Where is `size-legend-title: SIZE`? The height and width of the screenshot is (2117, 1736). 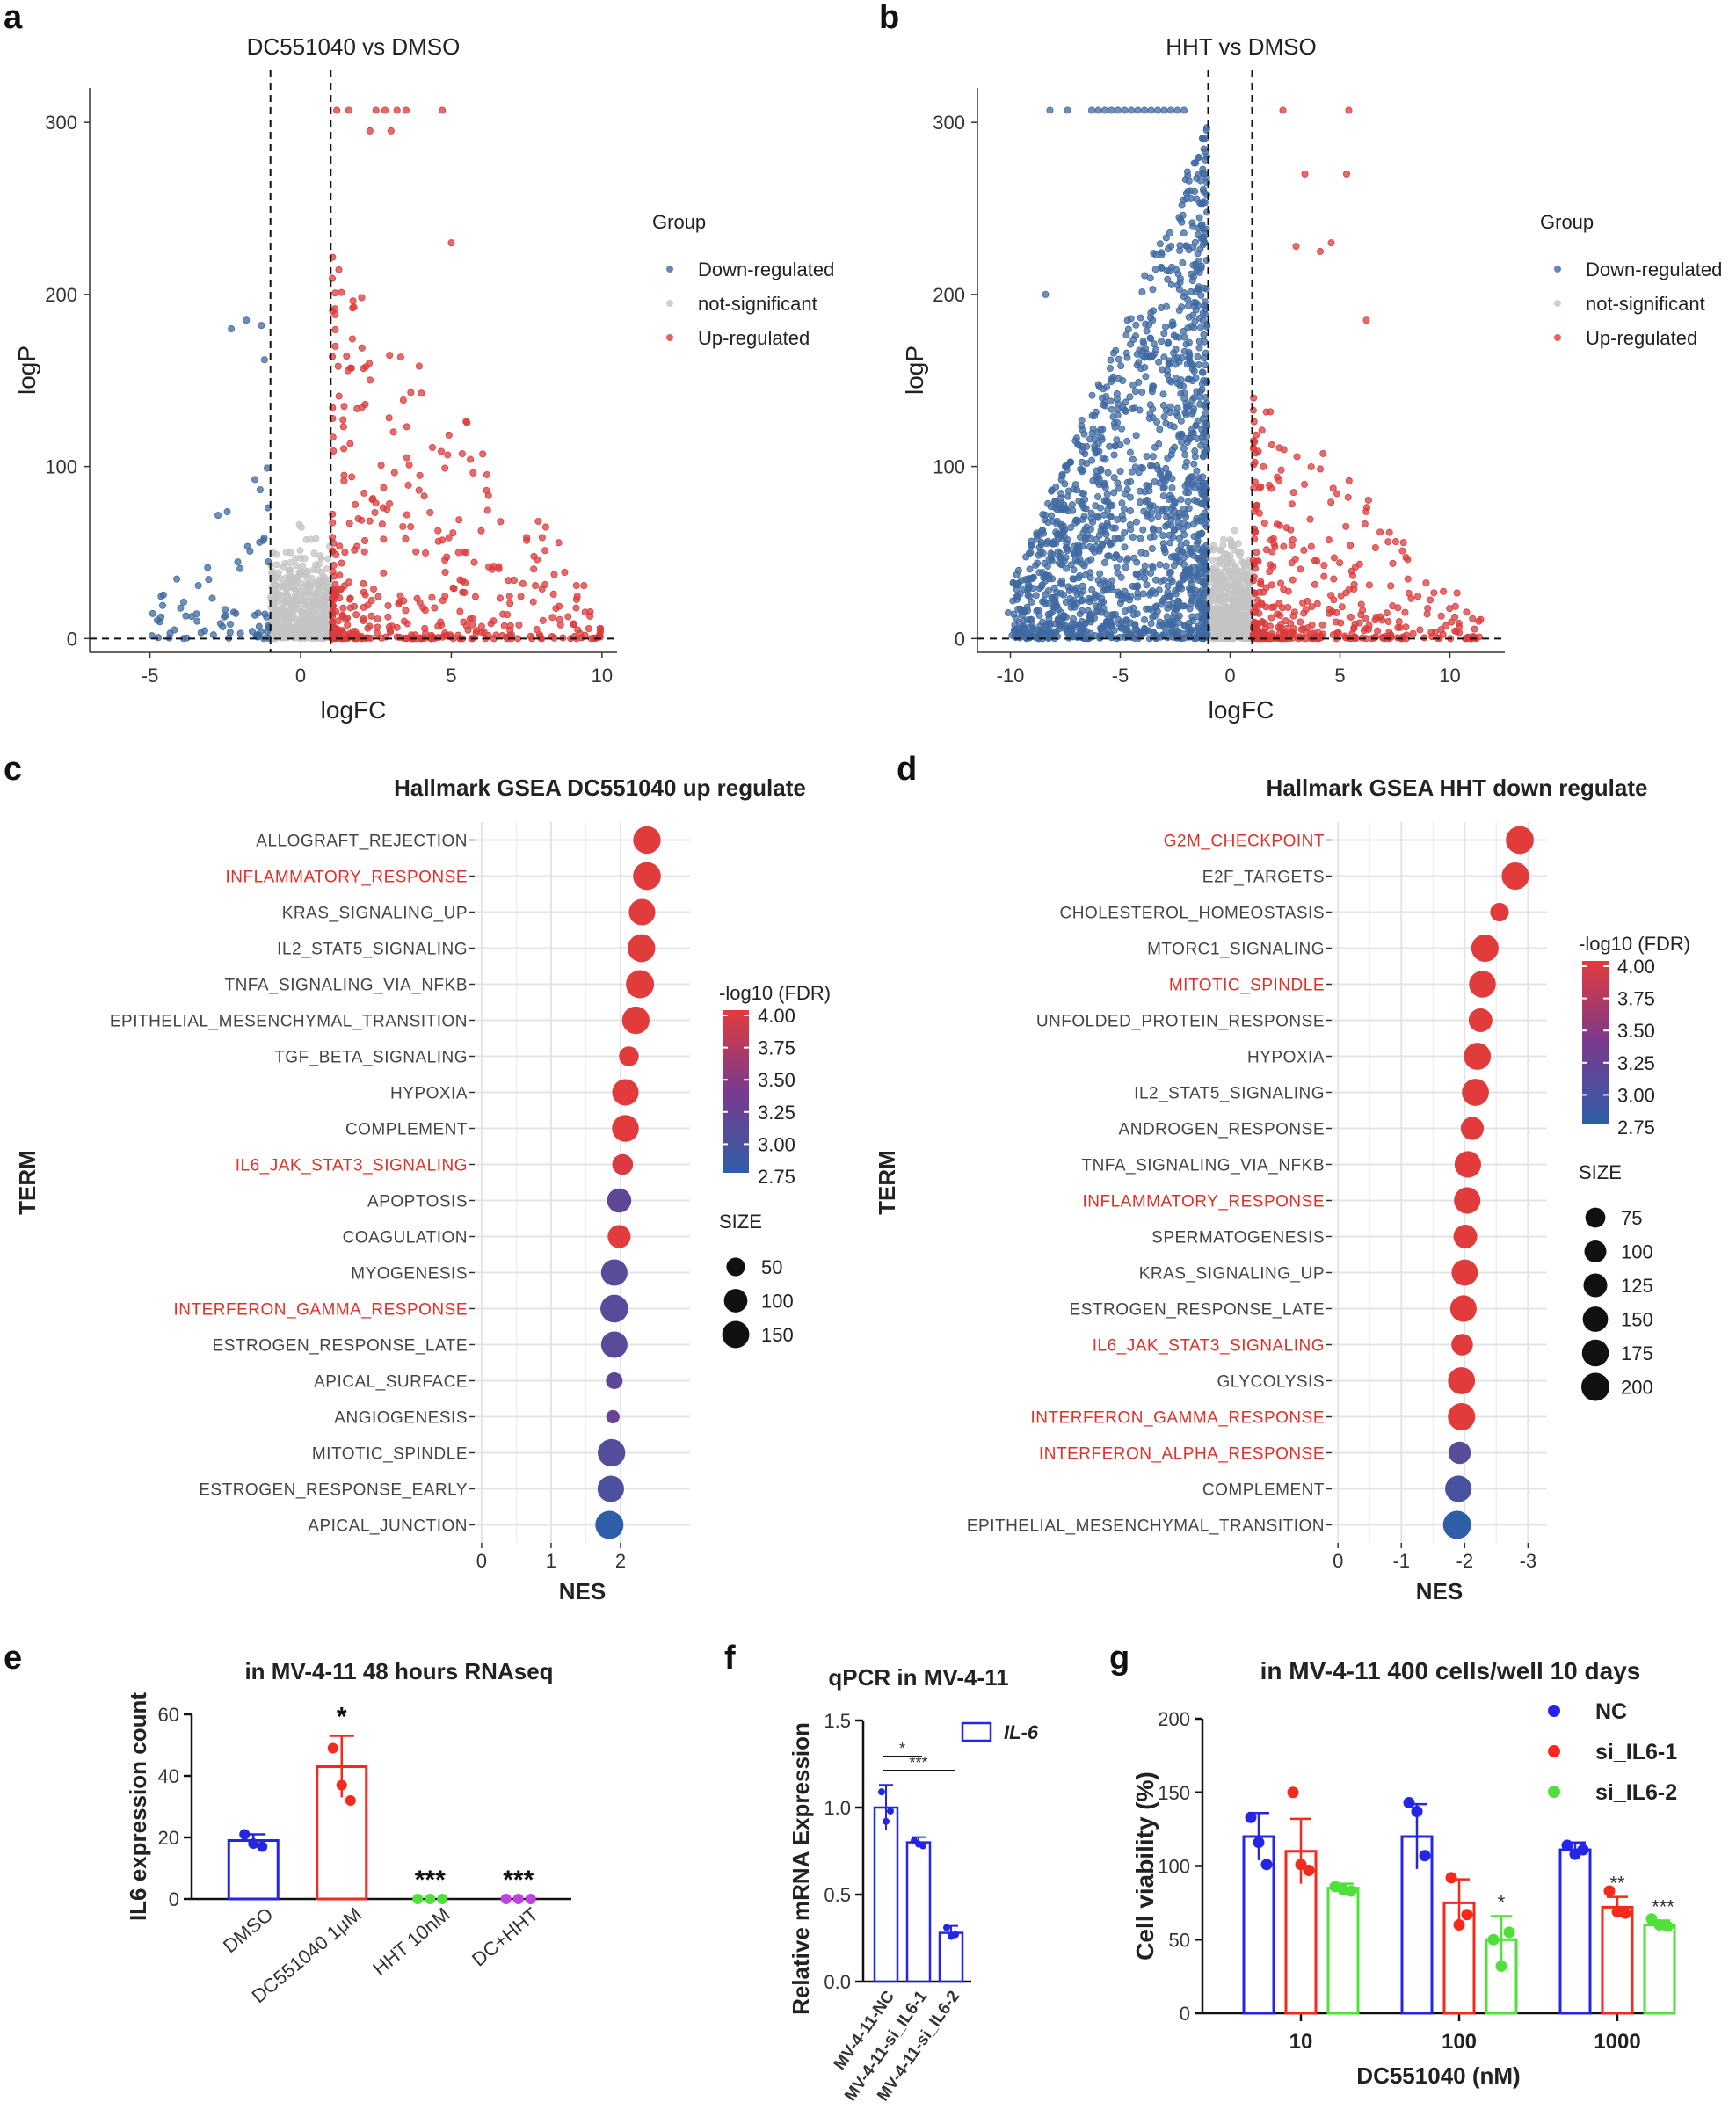
size-legend-title: SIZE is located at coordinates (1600, 1172).